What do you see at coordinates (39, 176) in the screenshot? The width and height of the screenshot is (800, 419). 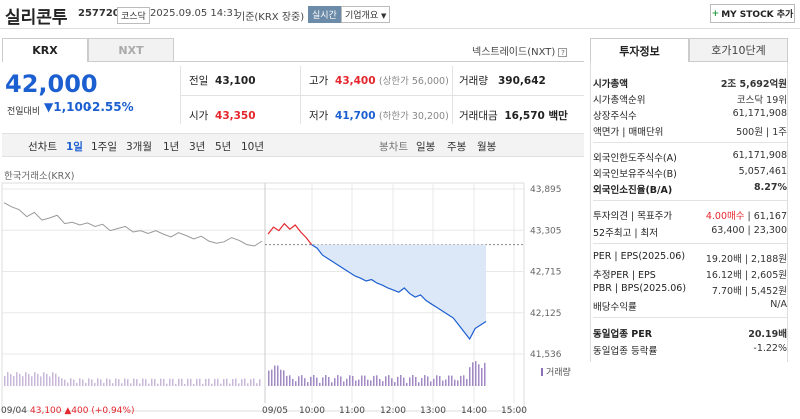 I see `chart-source: 한국거래소(KRX)` at bounding box center [39, 176].